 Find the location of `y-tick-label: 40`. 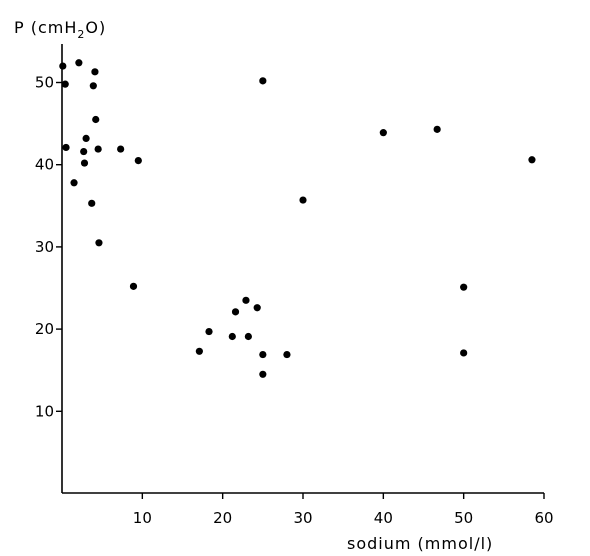

y-tick-label: 40 is located at coordinates (44, 165).